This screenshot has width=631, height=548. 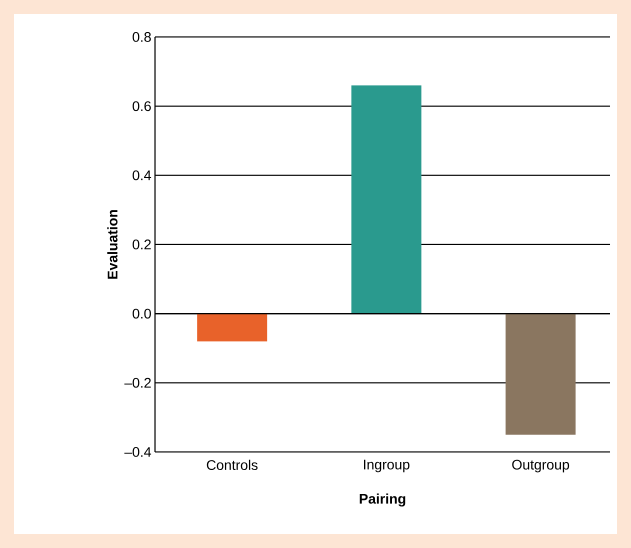 What do you see at coordinates (137, 383) in the screenshot?
I see `y-tick-label: –0.2` at bounding box center [137, 383].